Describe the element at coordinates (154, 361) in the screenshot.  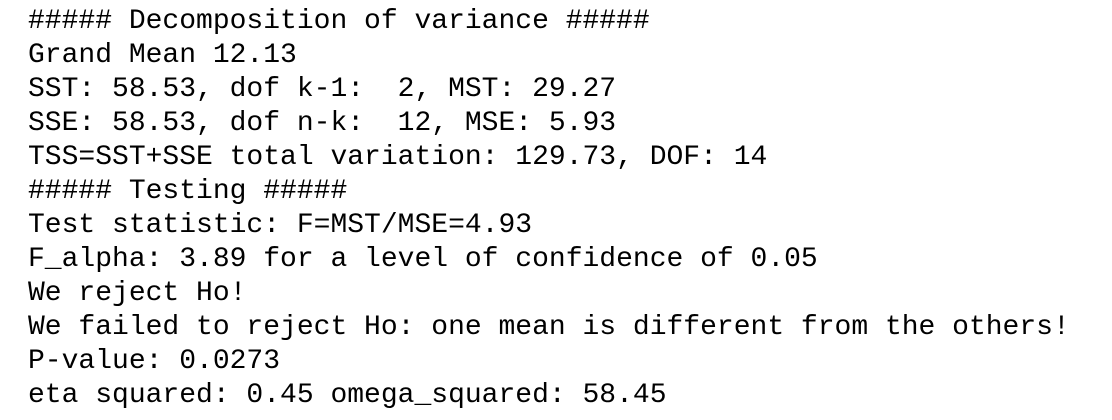
I see `output-line: P-value: 0.0273` at that location.